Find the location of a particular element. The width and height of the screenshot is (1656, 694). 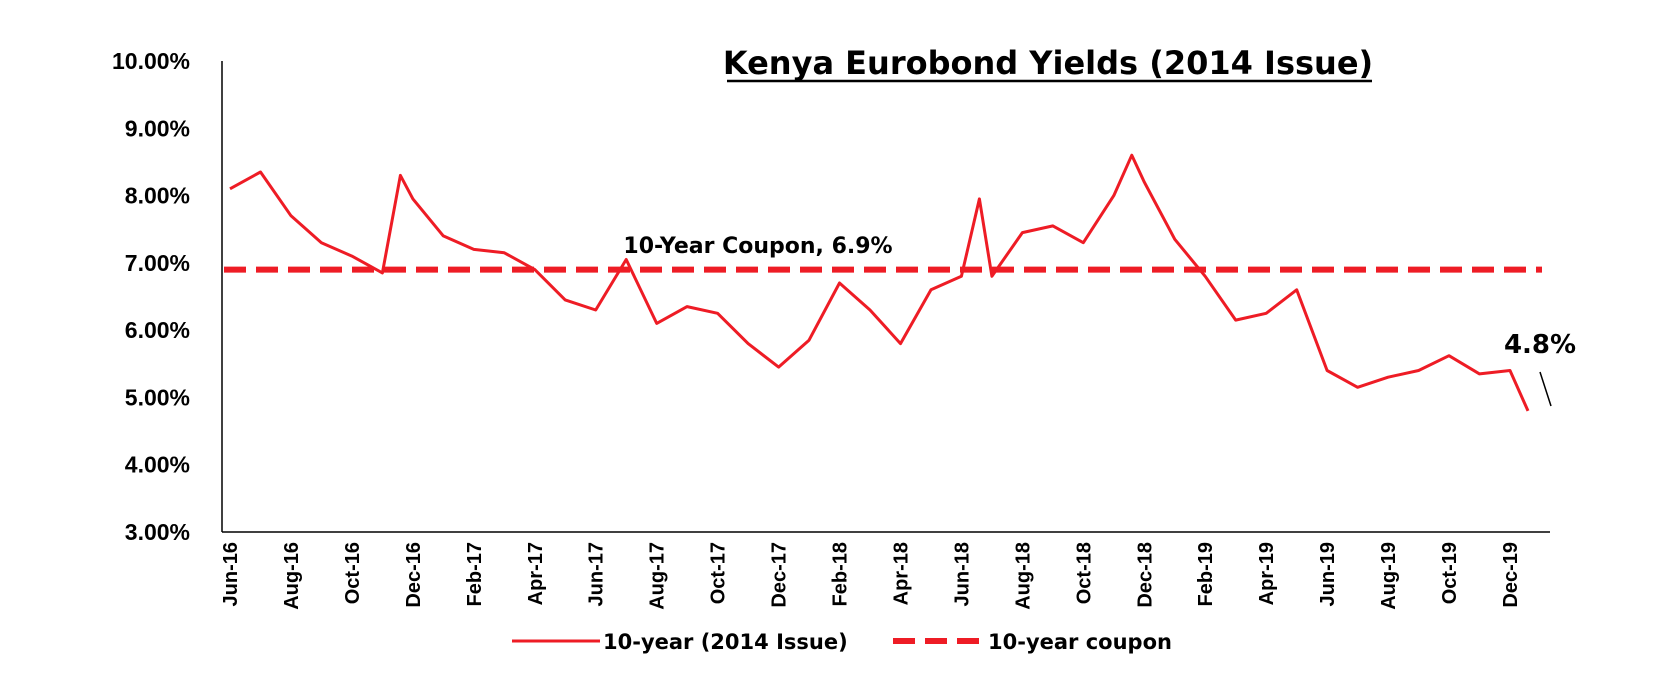

y-tick-label: 9.00% is located at coordinates (157, 128).